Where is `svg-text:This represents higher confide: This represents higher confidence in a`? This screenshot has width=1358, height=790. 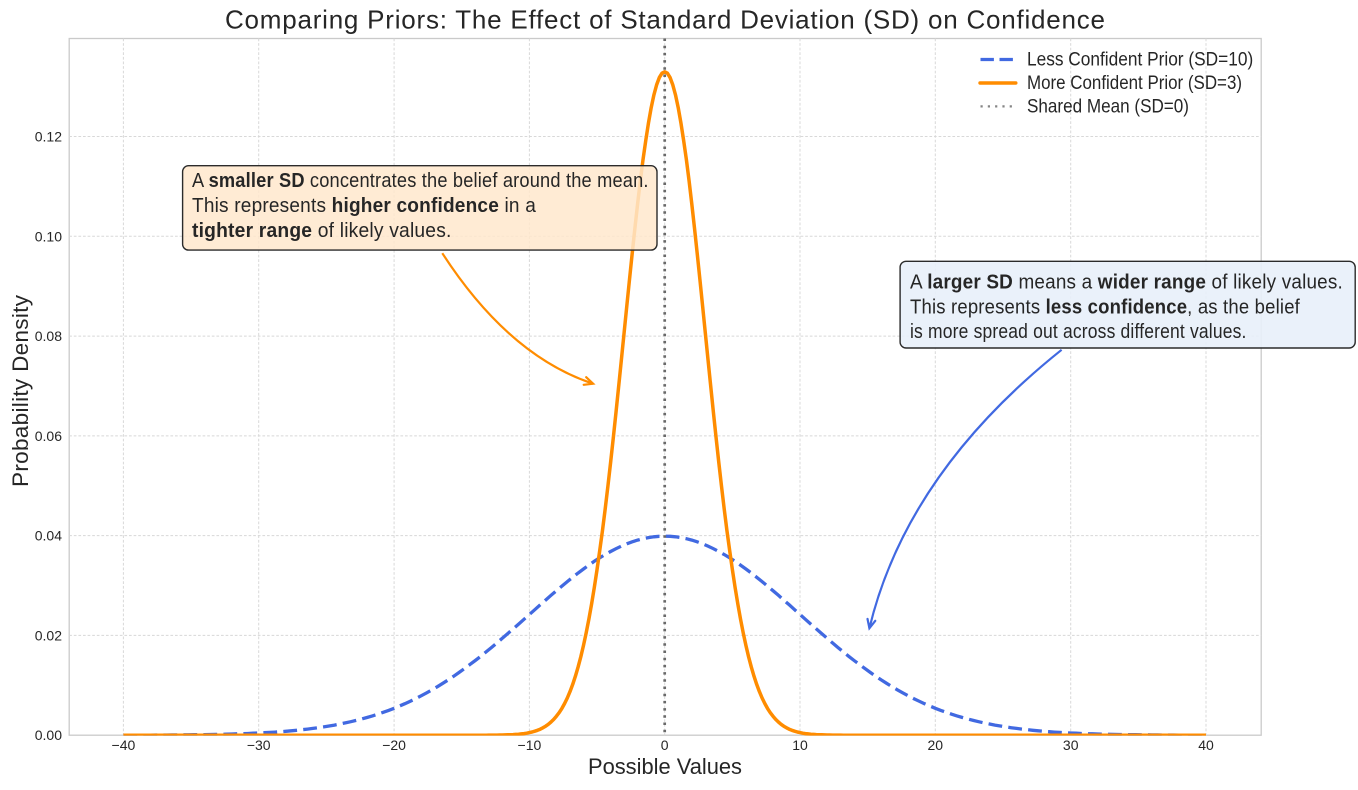 svg-text:This represents higher confide: This represents higher confidence in a is located at coordinates (364, 206).